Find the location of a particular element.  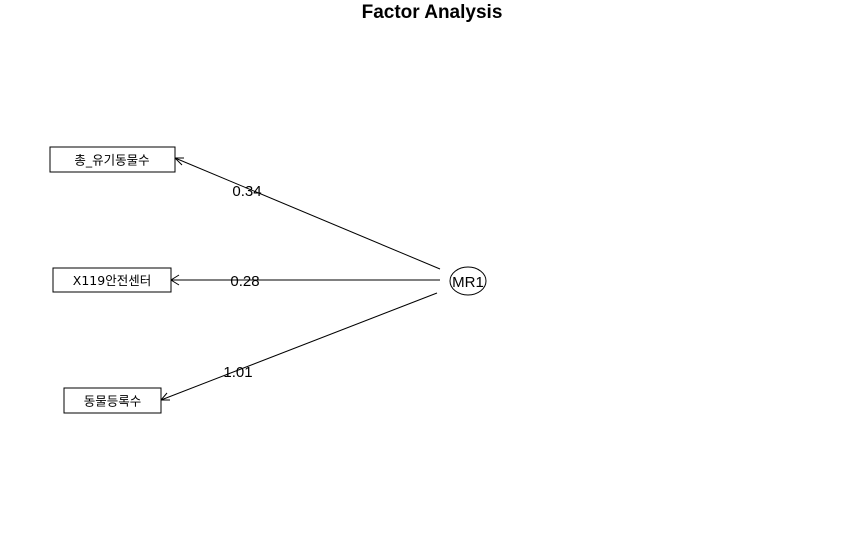

variable-label-3: 동물등록수 is located at coordinates (113, 401).